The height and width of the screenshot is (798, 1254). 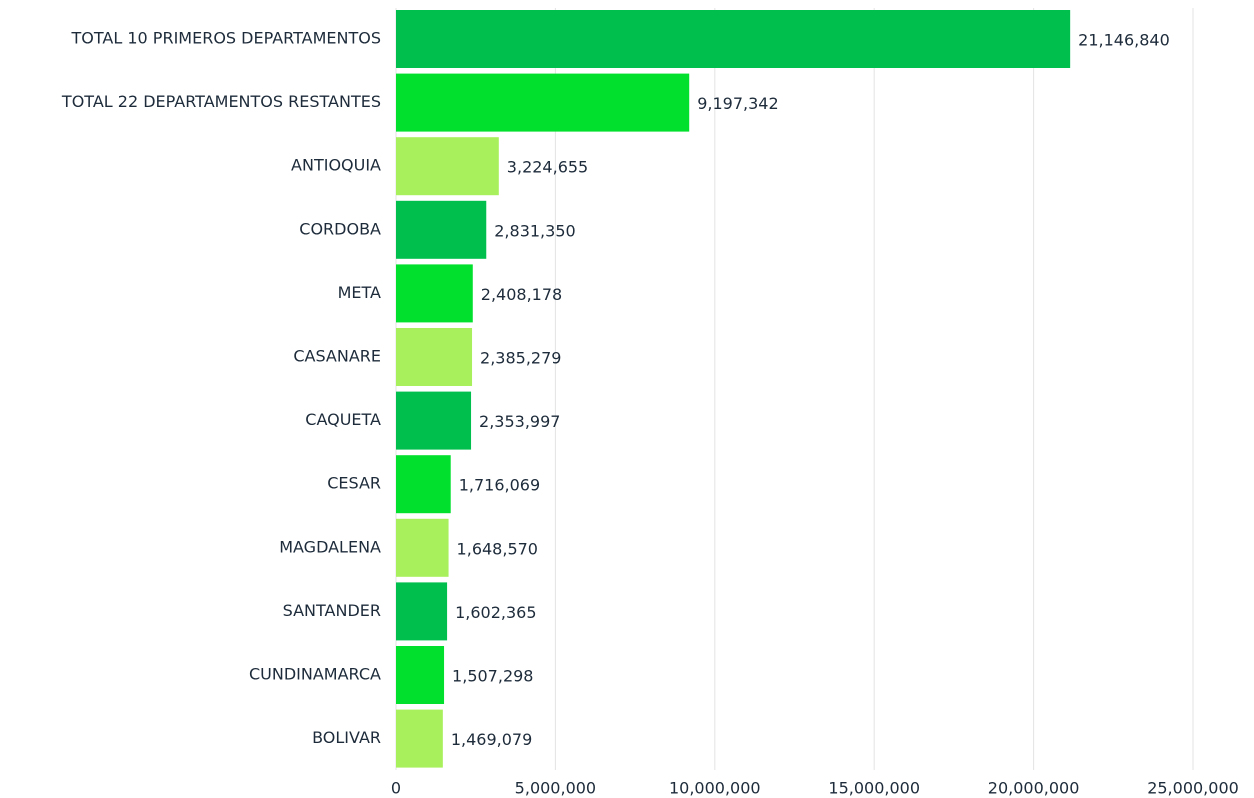 What do you see at coordinates (226, 38) in the screenshot?
I see `y-tick-label: TOTAL 10 PRIMEROS DEPARTAMENTOS` at bounding box center [226, 38].